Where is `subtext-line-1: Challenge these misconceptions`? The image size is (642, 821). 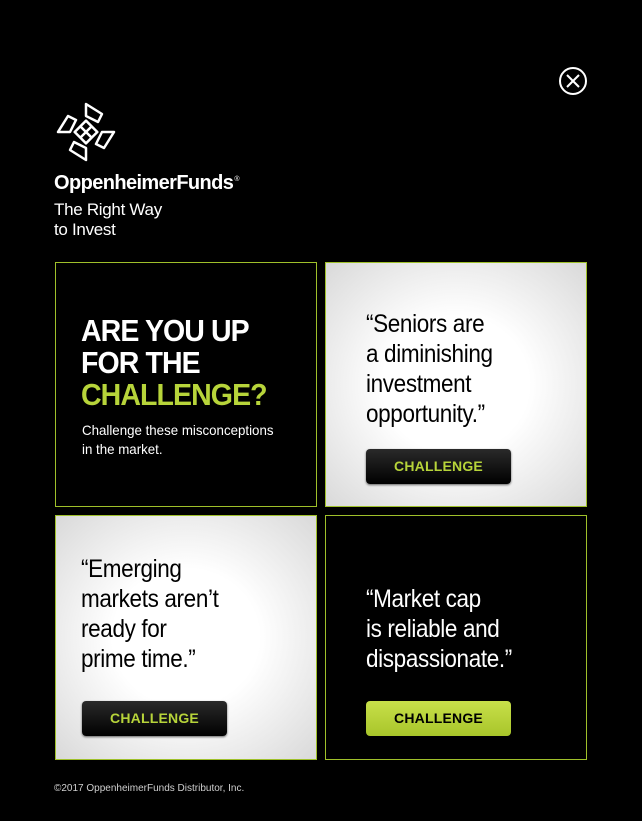 subtext-line-1: Challenge these misconceptions is located at coordinates (178, 430).